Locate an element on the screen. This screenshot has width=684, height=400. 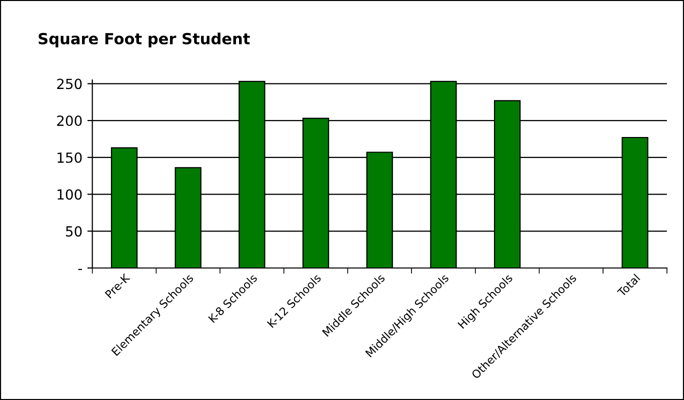
y-tick-label: 250 is located at coordinates (69, 84).